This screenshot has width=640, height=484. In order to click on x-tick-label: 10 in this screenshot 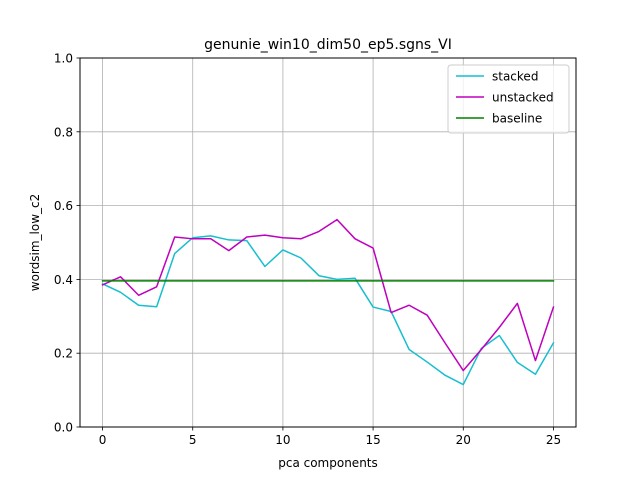, I will do `click(282, 440)`.